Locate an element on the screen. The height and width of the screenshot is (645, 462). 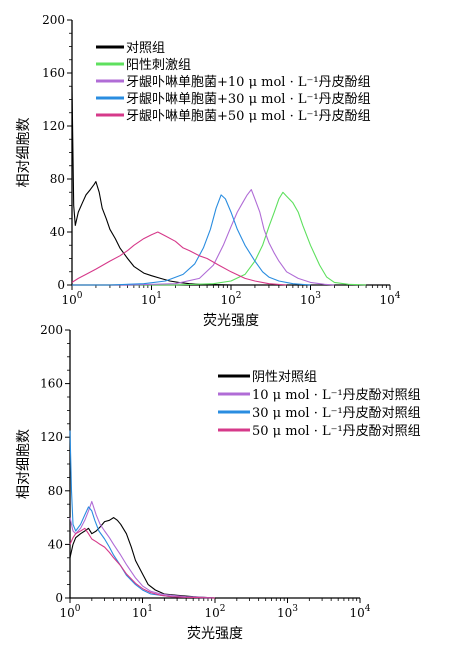
legend-label-3: 30 μ mol · L⁻¹丹皮酚对照组 is located at coordinates (336, 413).